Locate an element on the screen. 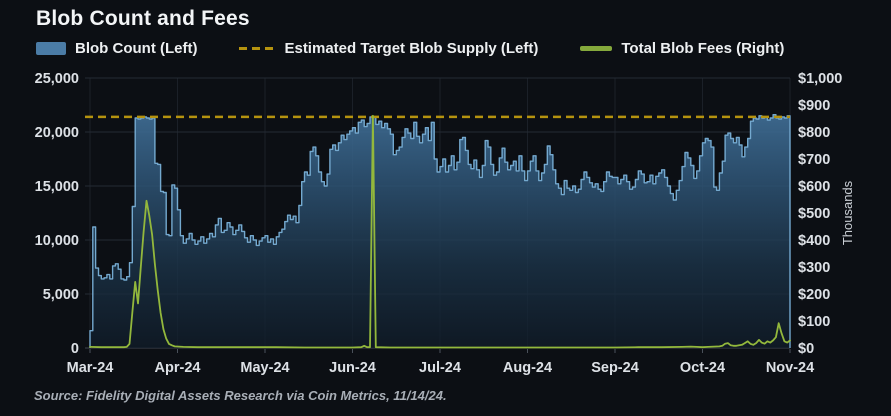 This screenshot has width=891, height=416. right-axis-tick-label: $100 is located at coordinates (814, 322).